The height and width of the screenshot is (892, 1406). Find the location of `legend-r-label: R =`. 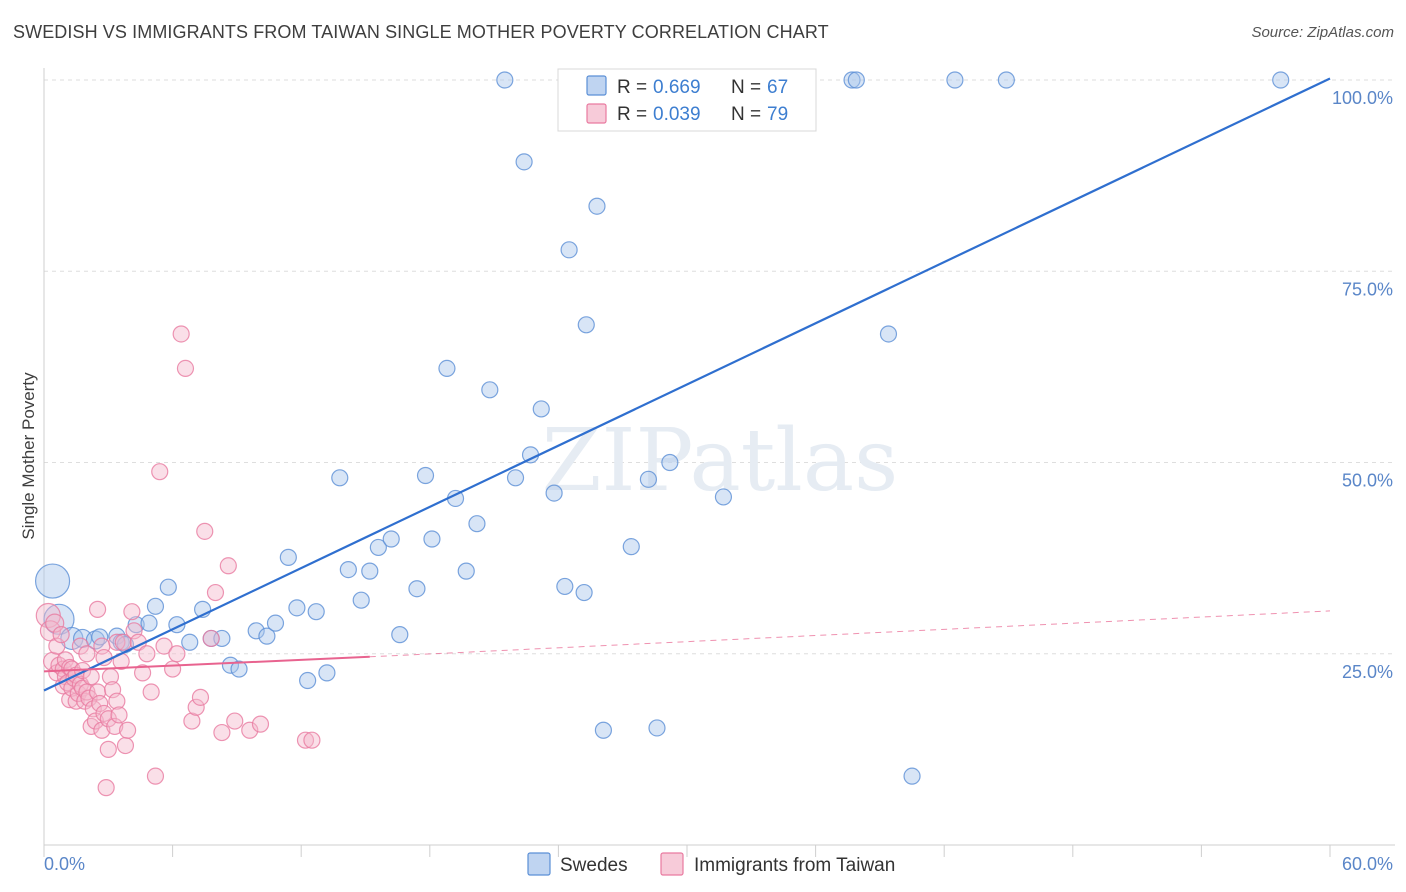

legend-r-label: R = is located at coordinates (632, 87).